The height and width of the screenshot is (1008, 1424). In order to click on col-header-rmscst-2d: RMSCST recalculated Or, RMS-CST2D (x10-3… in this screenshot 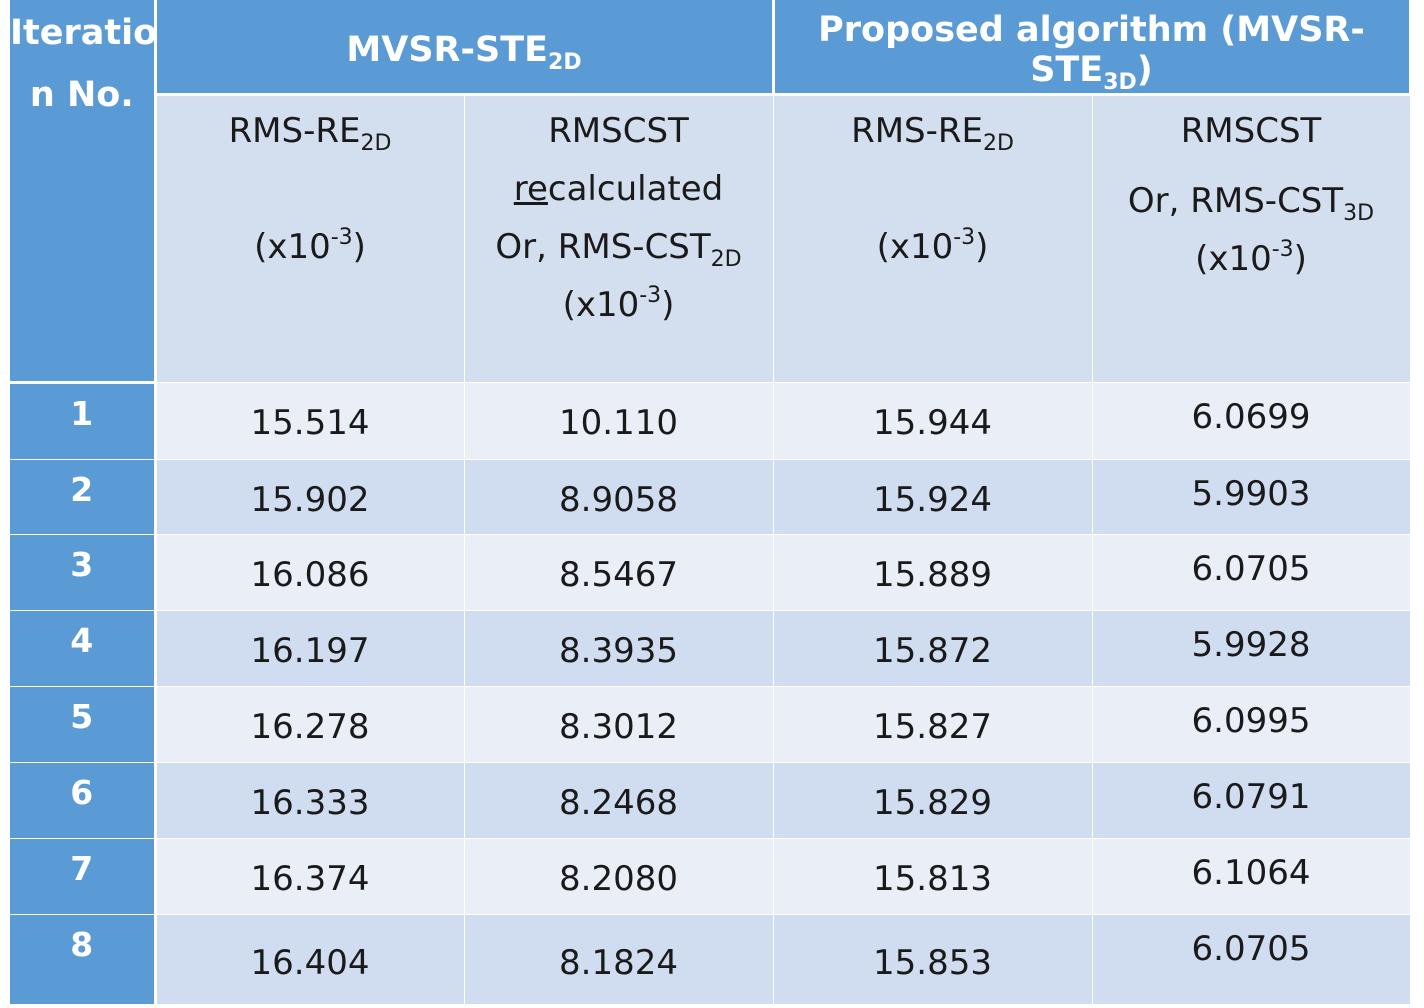, I will do `click(619, 238)`.